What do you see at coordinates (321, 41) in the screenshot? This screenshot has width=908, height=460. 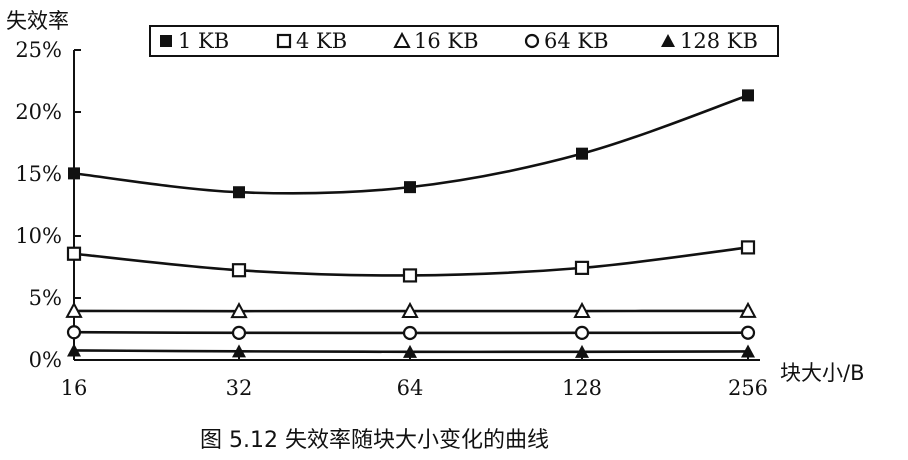 I see `legend-label: 4 KB` at bounding box center [321, 41].